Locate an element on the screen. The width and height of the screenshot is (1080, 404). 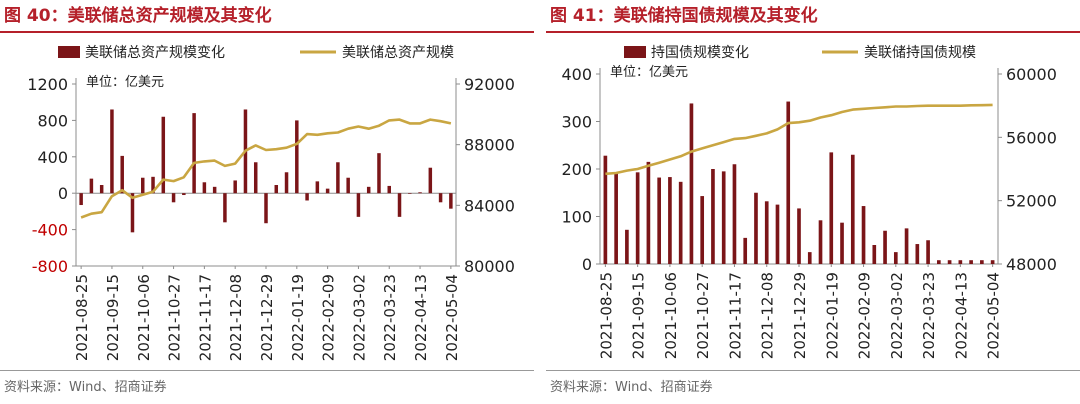
right-tick-label: 80000 is located at coordinates (489, 266).